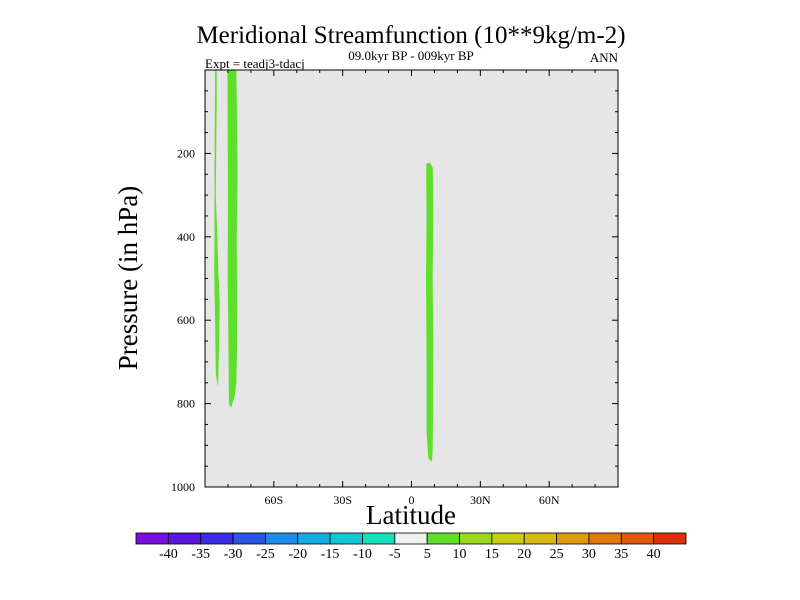 The image size is (800, 600). Describe the element at coordinates (330, 554) in the screenshot. I see `colorbar-label: -15` at that location.